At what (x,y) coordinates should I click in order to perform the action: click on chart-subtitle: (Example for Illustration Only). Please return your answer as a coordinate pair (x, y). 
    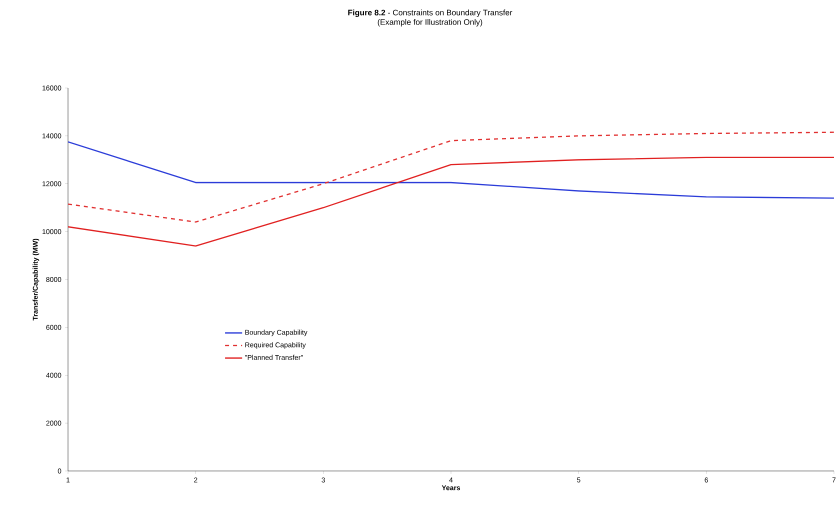
    Looking at the image, I should click on (430, 22).